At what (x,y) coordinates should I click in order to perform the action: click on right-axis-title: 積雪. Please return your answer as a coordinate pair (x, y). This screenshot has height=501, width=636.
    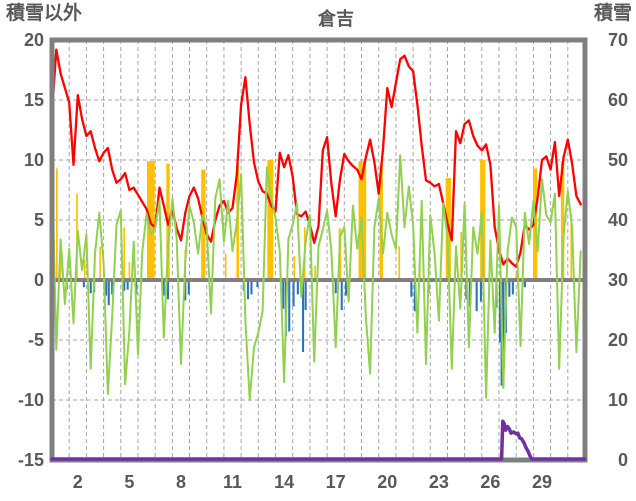
    Looking at the image, I should click on (612, 13).